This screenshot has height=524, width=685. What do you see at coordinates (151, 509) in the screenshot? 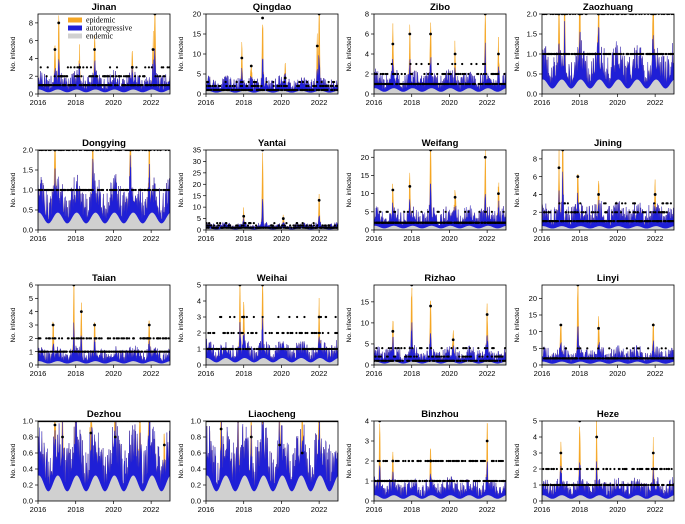
I see `x-tick-label: 2022` at bounding box center [151, 509].